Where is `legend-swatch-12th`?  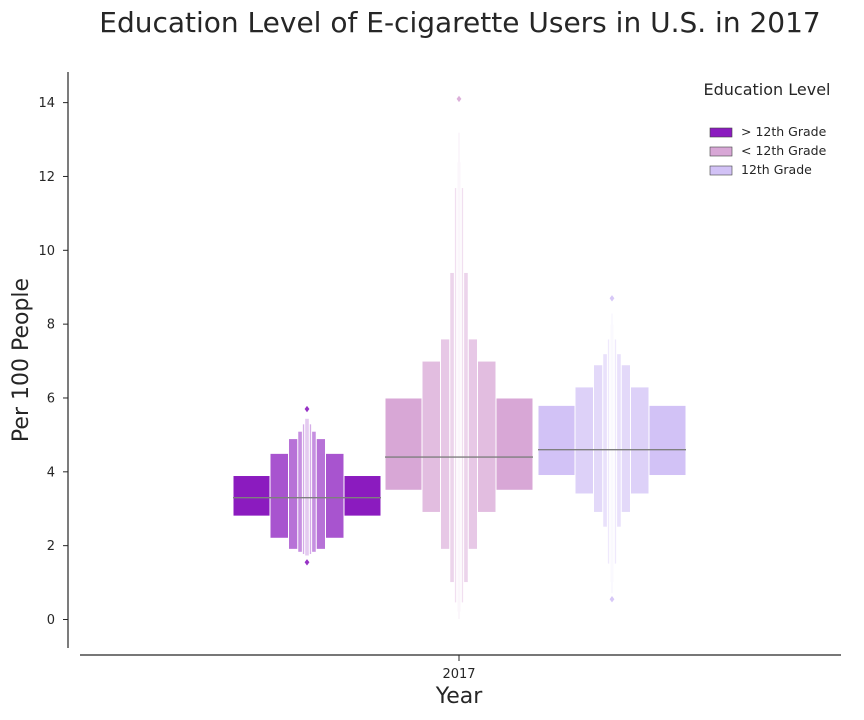 legend-swatch-12th is located at coordinates (721, 170).